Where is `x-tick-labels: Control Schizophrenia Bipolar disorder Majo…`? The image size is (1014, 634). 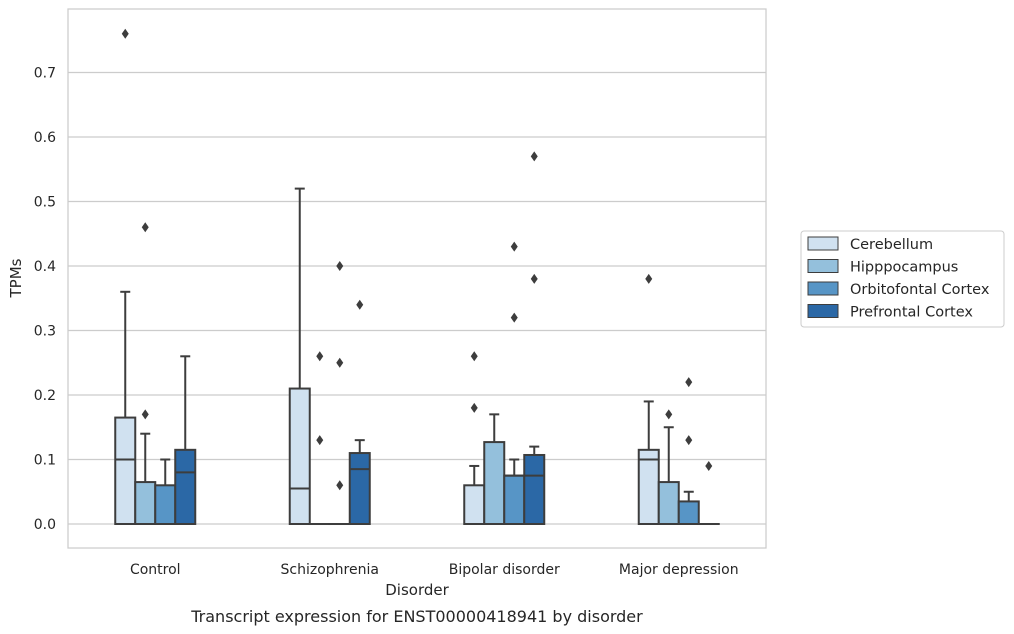
x-tick-labels: Control Schizophrenia Bipolar disorder Majo… is located at coordinates (434, 570).